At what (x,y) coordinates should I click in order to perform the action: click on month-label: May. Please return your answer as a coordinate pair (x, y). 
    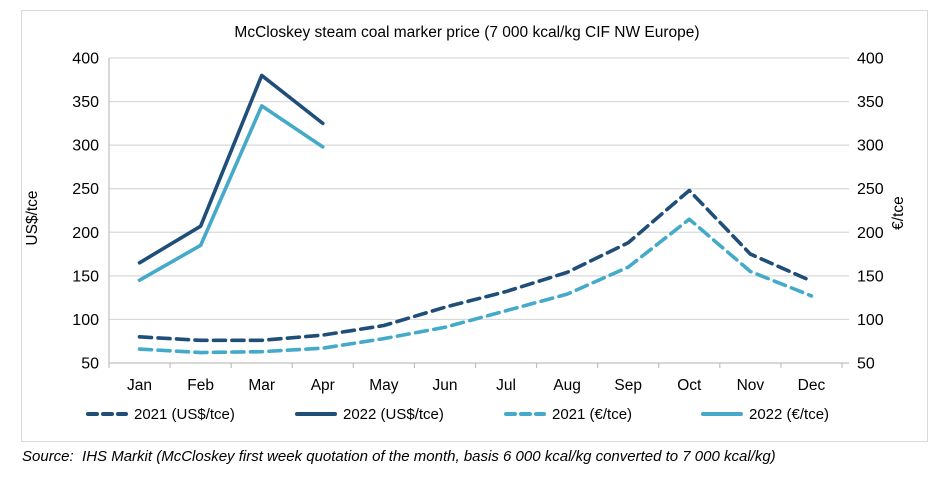
    Looking at the image, I should click on (384, 385).